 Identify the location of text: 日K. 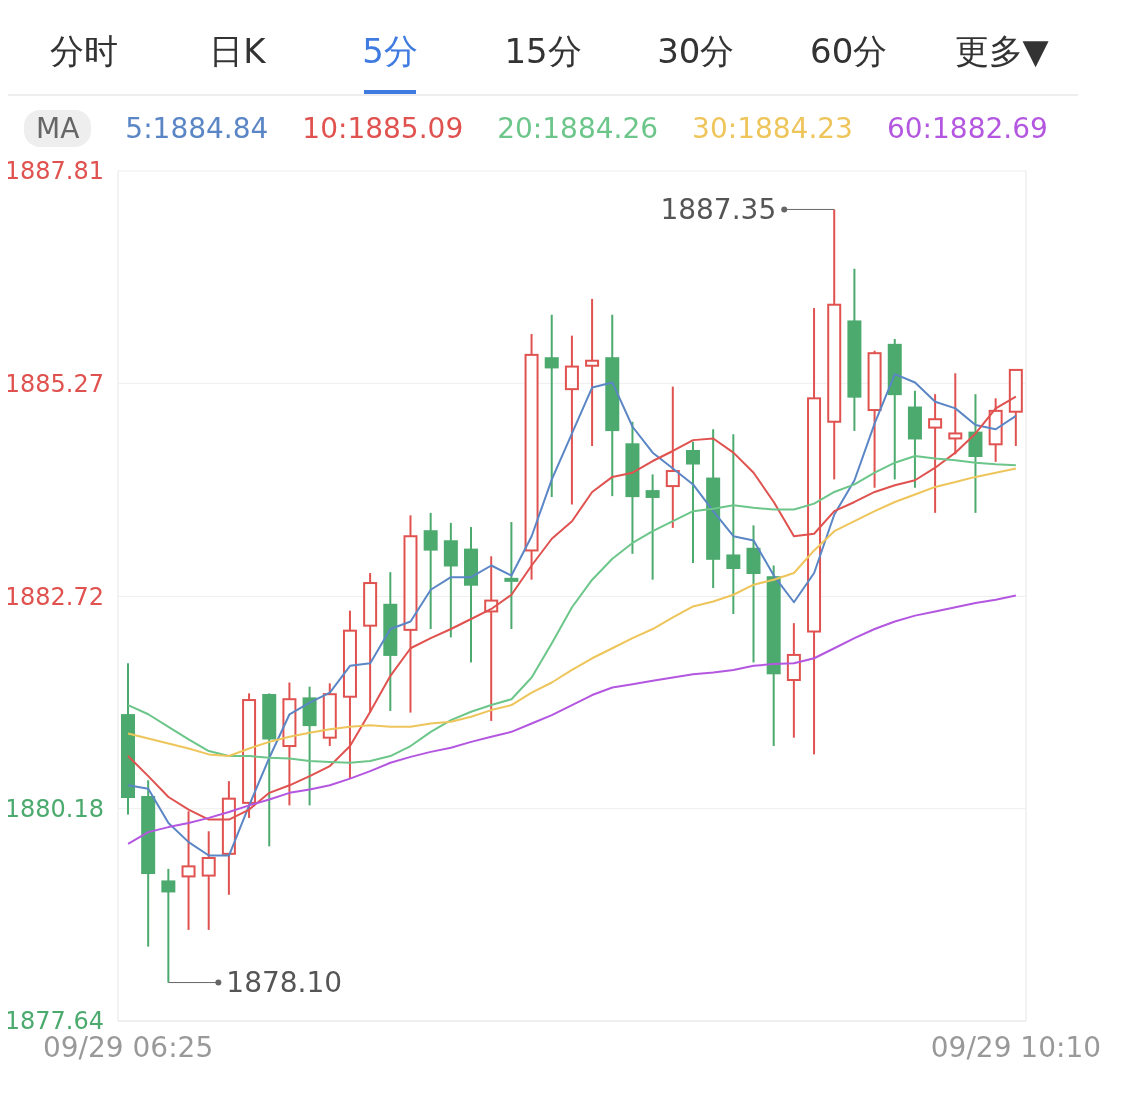
(237, 51).